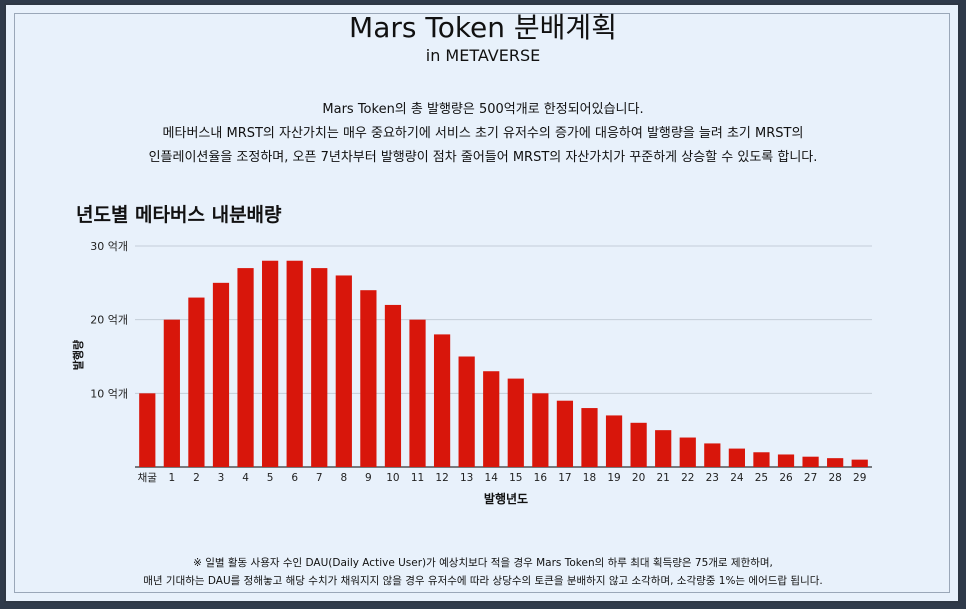 The width and height of the screenshot is (966, 609). Describe the element at coordinates (859, 478) in the screenshot. I see `x-tick-label: 29` at that location.